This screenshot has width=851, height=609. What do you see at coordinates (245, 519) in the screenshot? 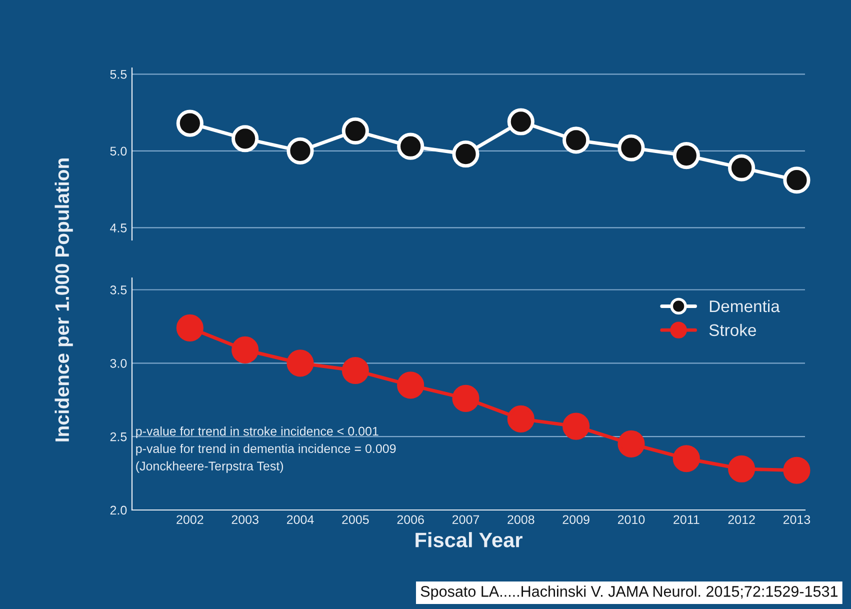
I see `x-tick-label: 2003` at bounding box center [245, 519].